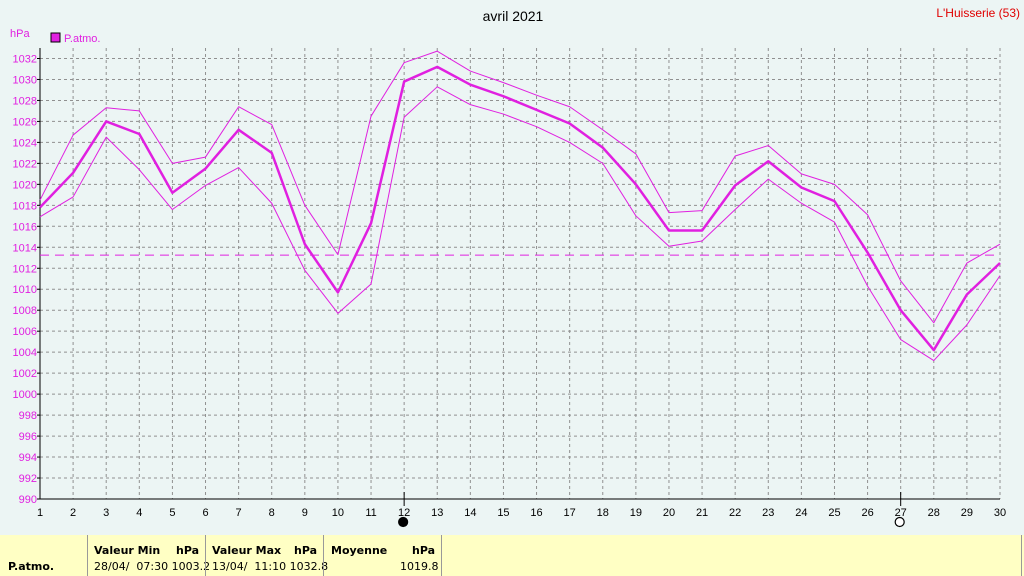  What do you see at coordinates (570, 513) in the screenshot?
I see `x-tick-label: 17` at bounding box center [570, 513].